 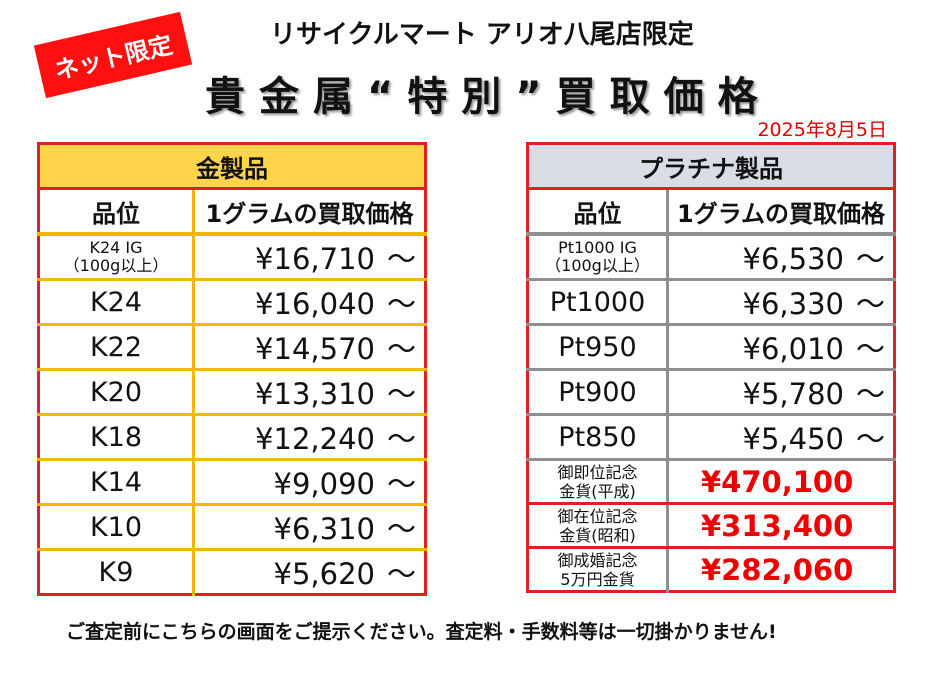 What do you see at coordinates (777, 569) in the screenshot?
I see `coin-price-cell: ¥282,060` at bounding box center [777, 569].